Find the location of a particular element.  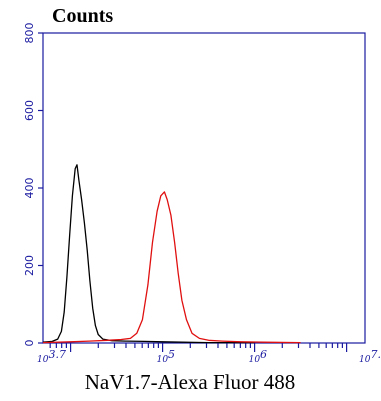

y-tick-label: 0 is located at coordinates (29, 343).